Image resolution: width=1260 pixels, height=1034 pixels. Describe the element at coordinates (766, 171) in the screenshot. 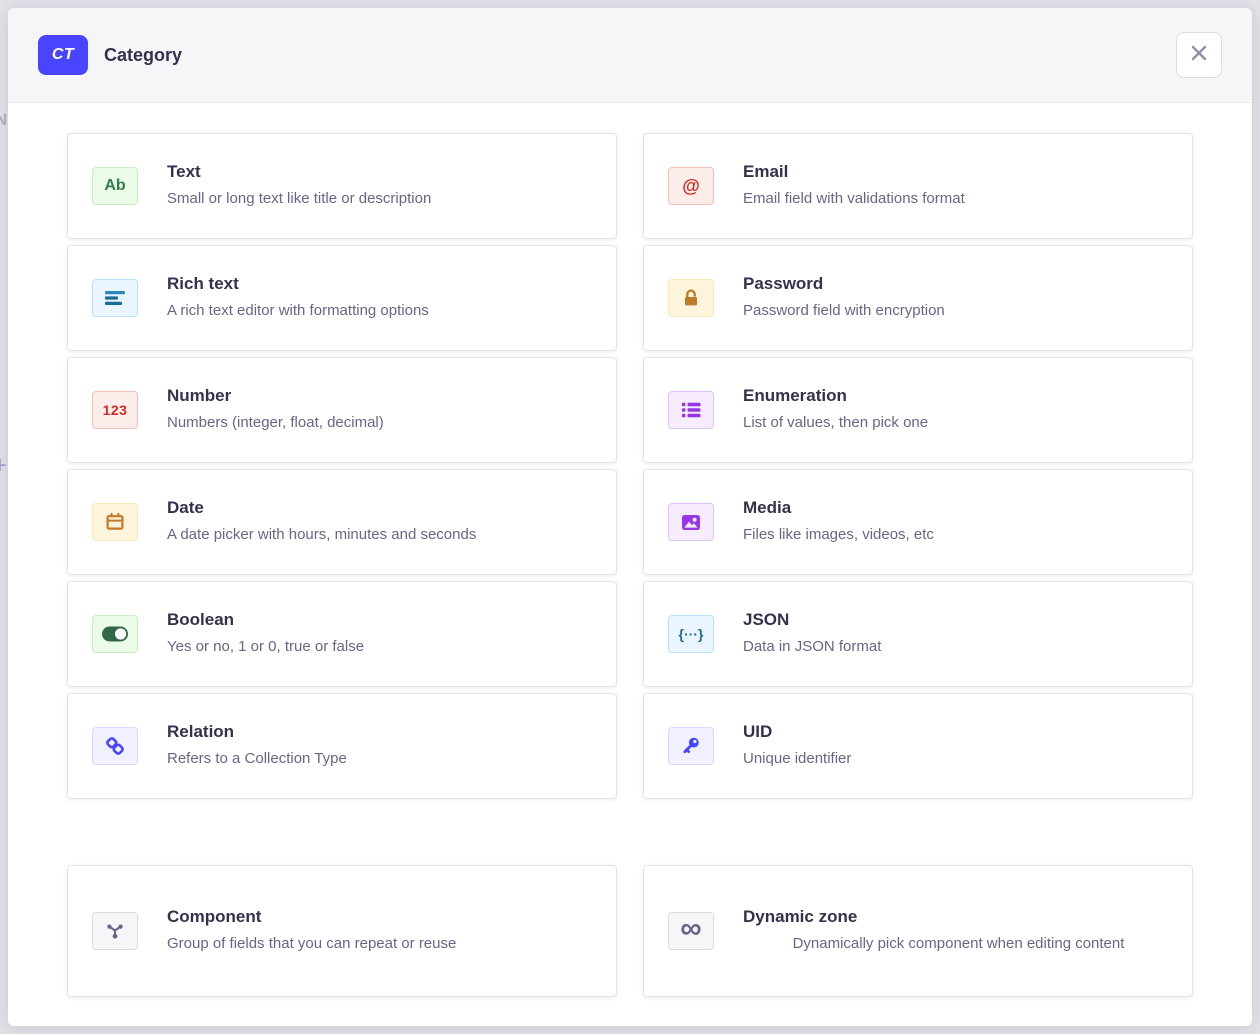

I see `field-title: Email` at that location.